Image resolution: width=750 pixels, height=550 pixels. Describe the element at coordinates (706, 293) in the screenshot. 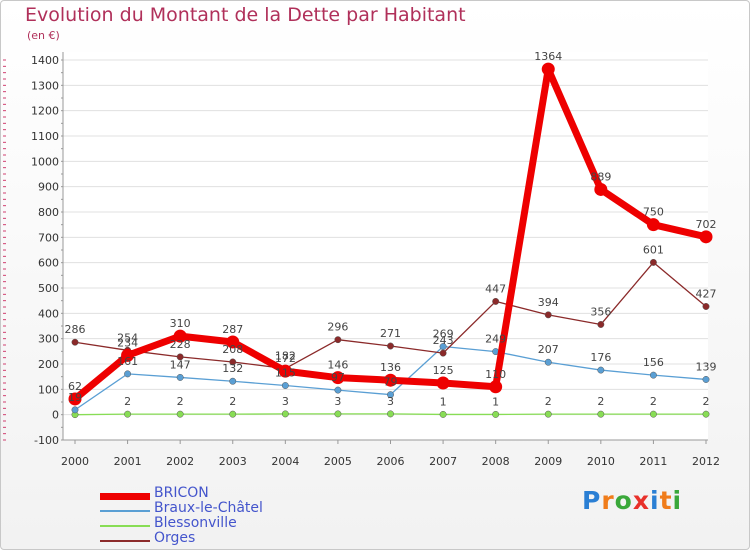

I see `data-label: 427` at that location.